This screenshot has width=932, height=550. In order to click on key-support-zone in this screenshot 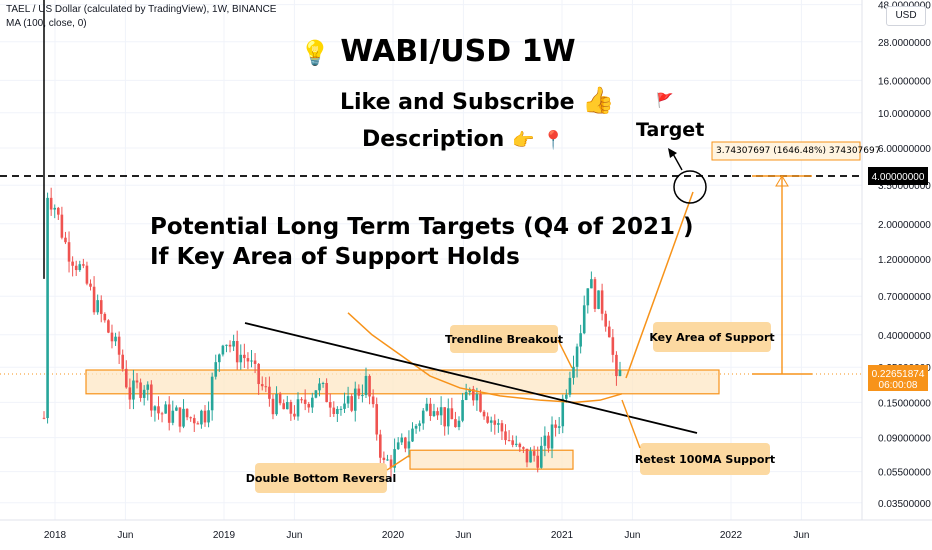, I will do `click(402, 382)`.